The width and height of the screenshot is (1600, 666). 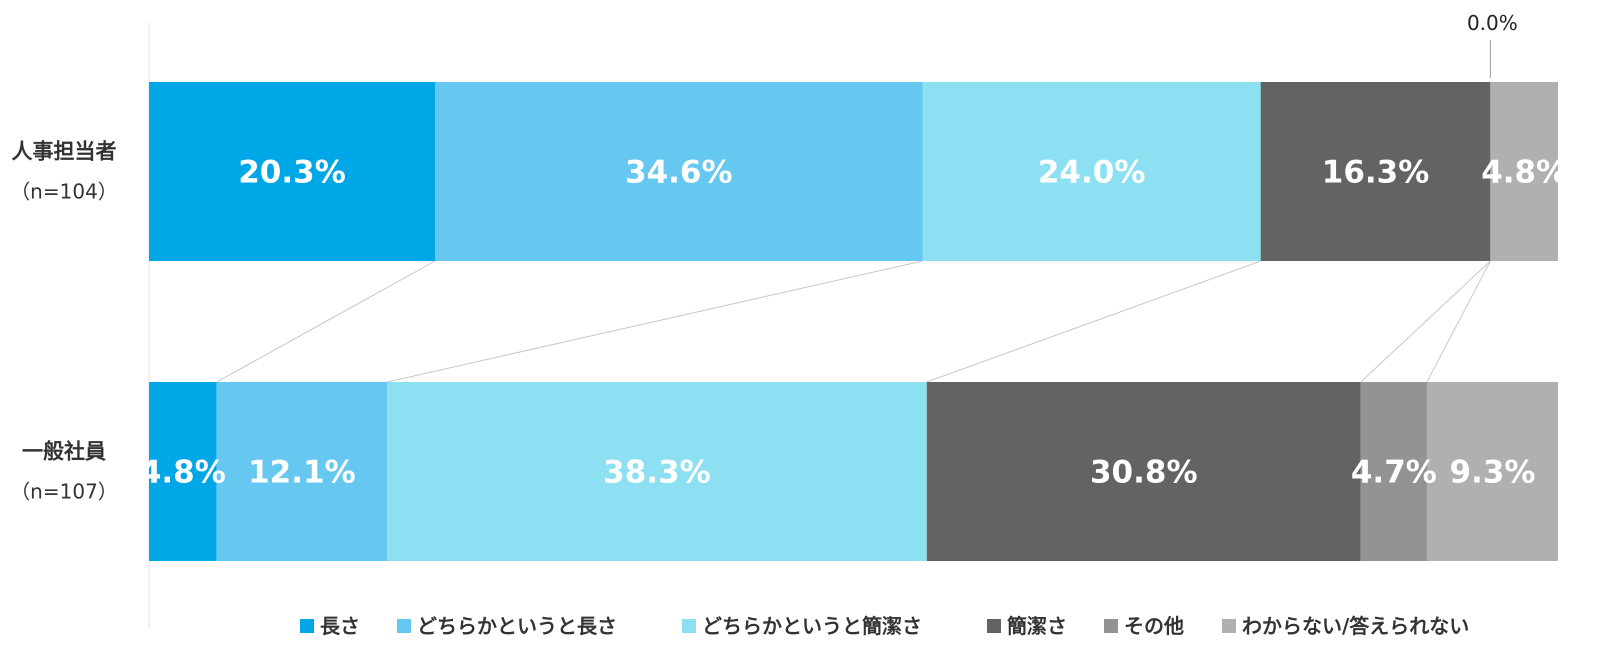 I want to click on legend-label: わからない/答えられない, so click(x=1355, y=626).